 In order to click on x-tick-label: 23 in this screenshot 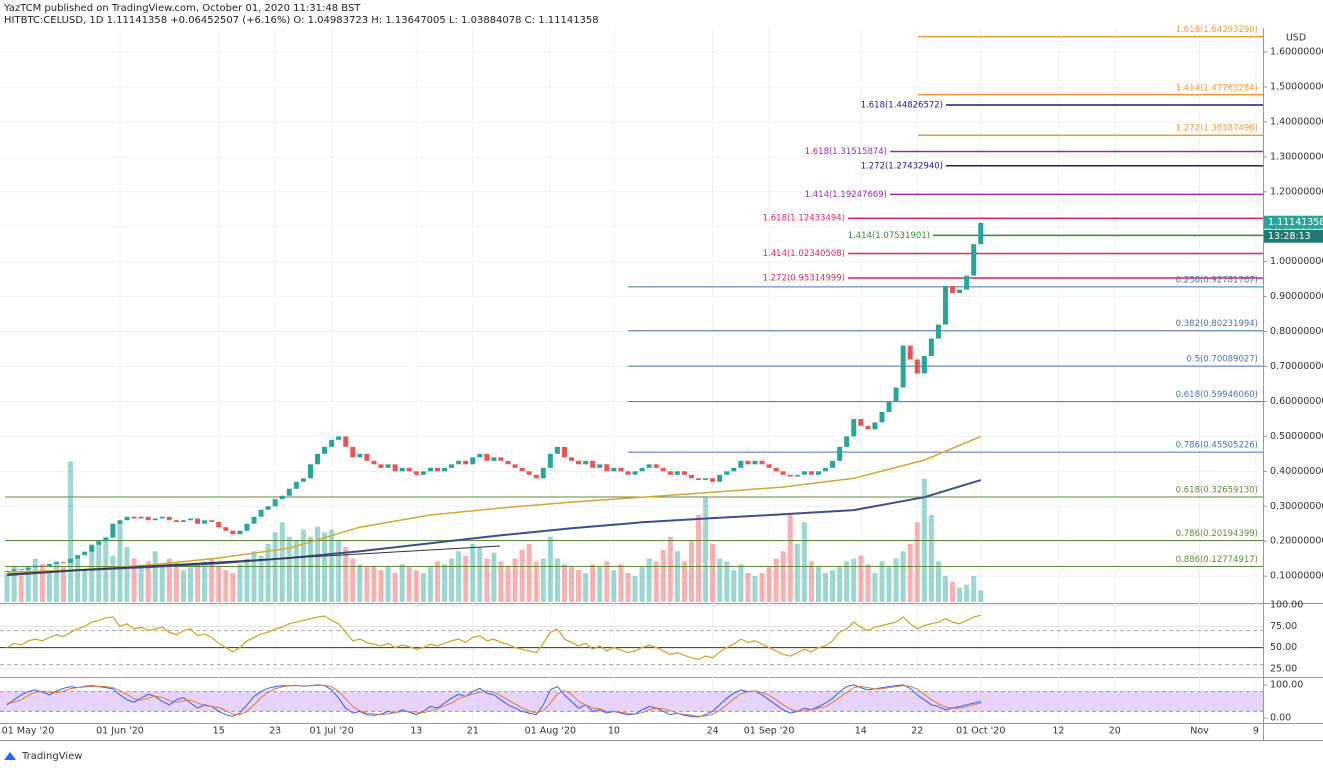, I will do `click(275, 731)`.